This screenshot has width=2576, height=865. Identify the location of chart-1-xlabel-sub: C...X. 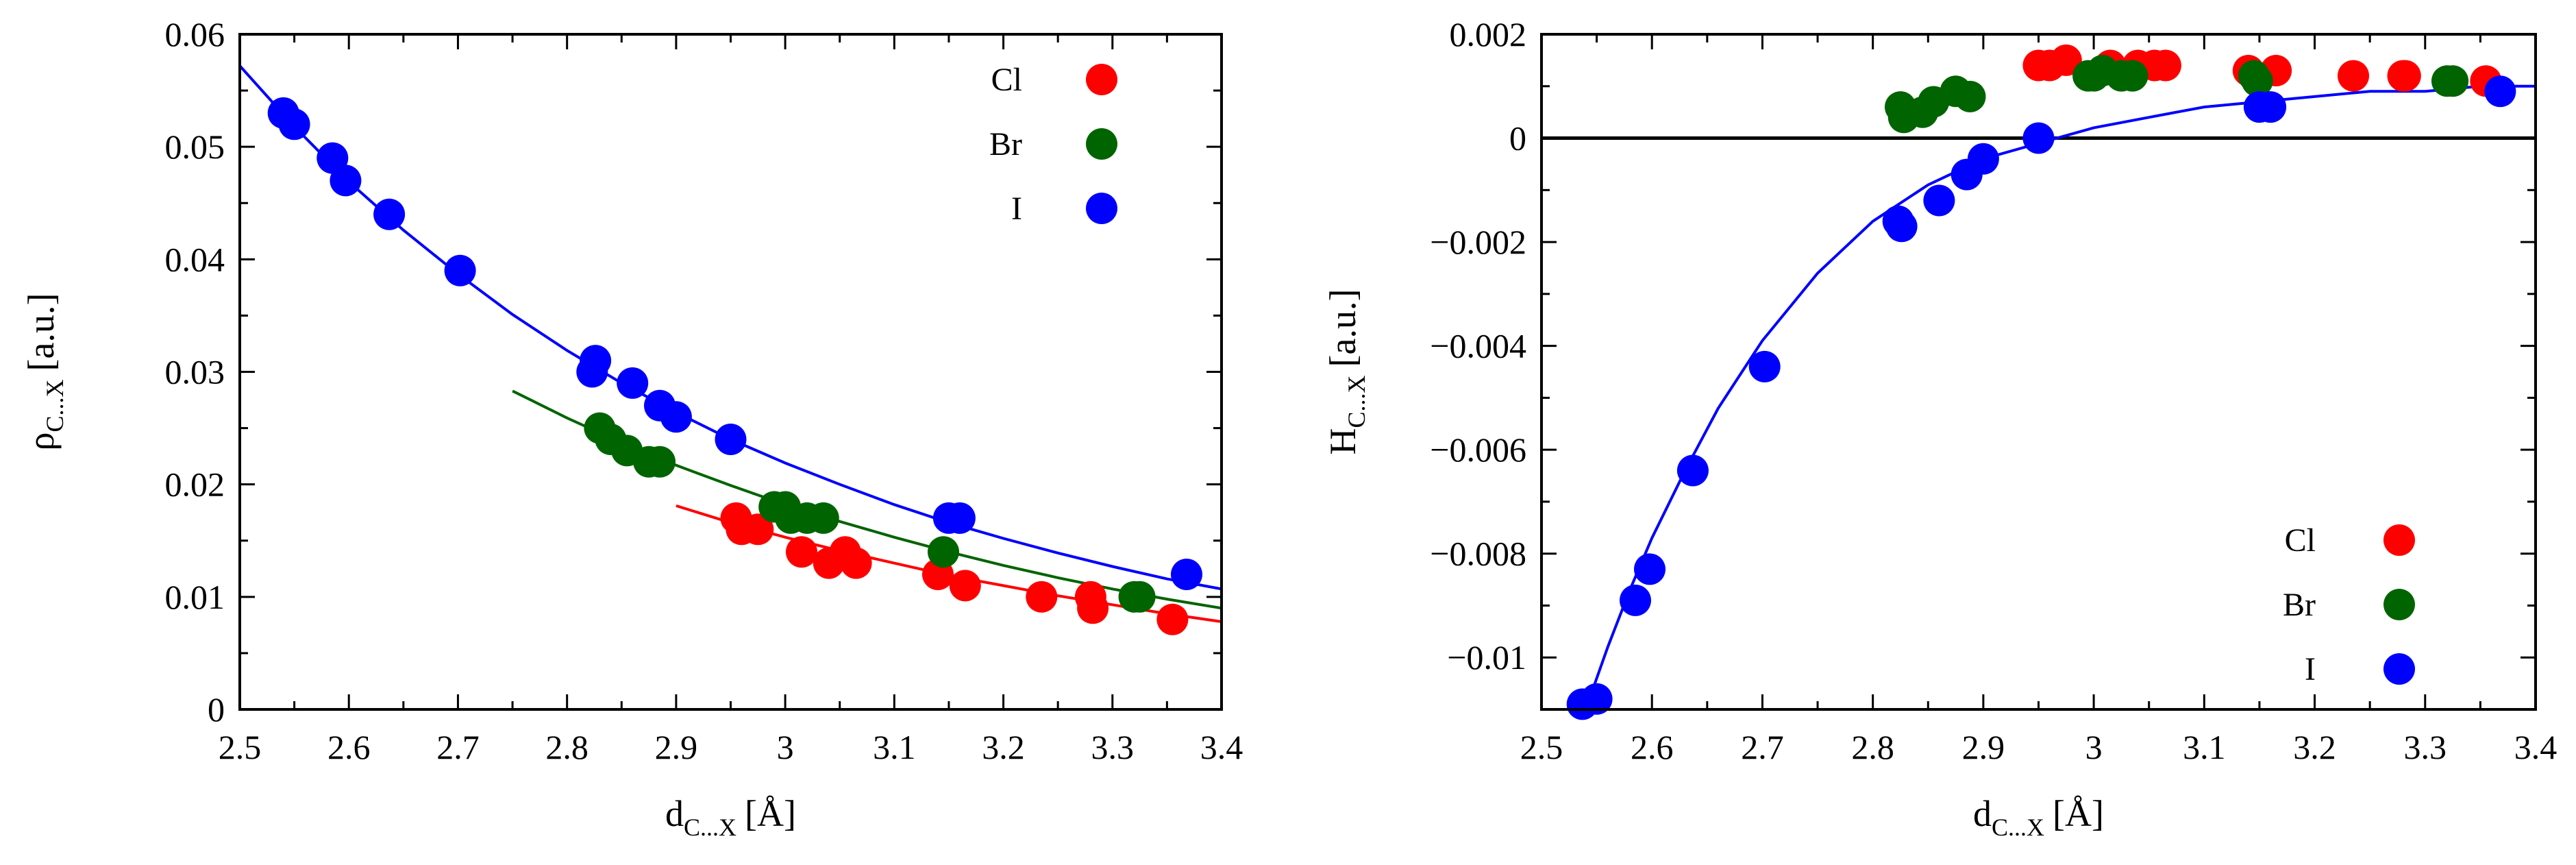
(2018, 827).